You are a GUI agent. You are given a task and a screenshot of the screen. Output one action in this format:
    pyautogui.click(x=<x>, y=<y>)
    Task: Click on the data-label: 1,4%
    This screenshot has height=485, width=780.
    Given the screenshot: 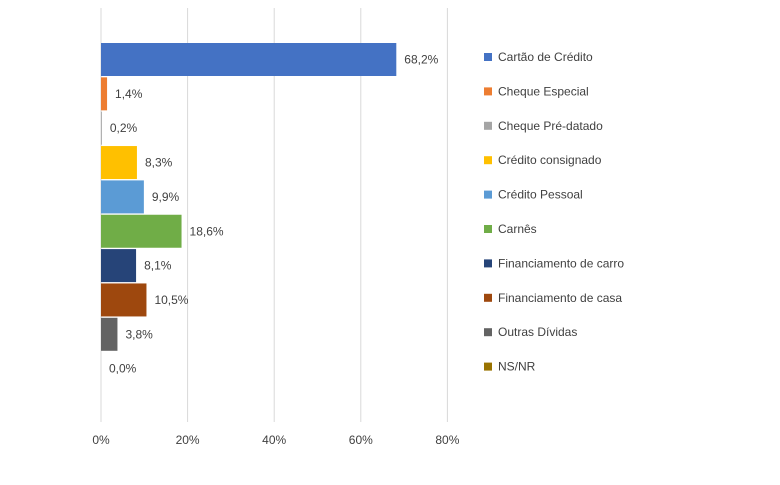 What is the action you would take?
    pyautogui.click(x=129, y=94)
    